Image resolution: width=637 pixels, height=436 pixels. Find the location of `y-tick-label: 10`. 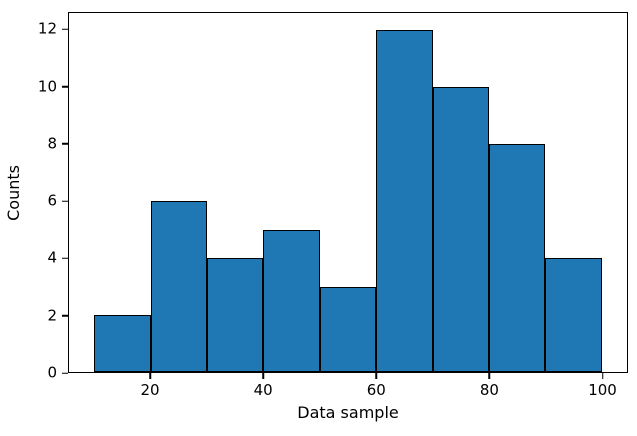

y-tick-label: 10 is located at coordinates (47, 86).